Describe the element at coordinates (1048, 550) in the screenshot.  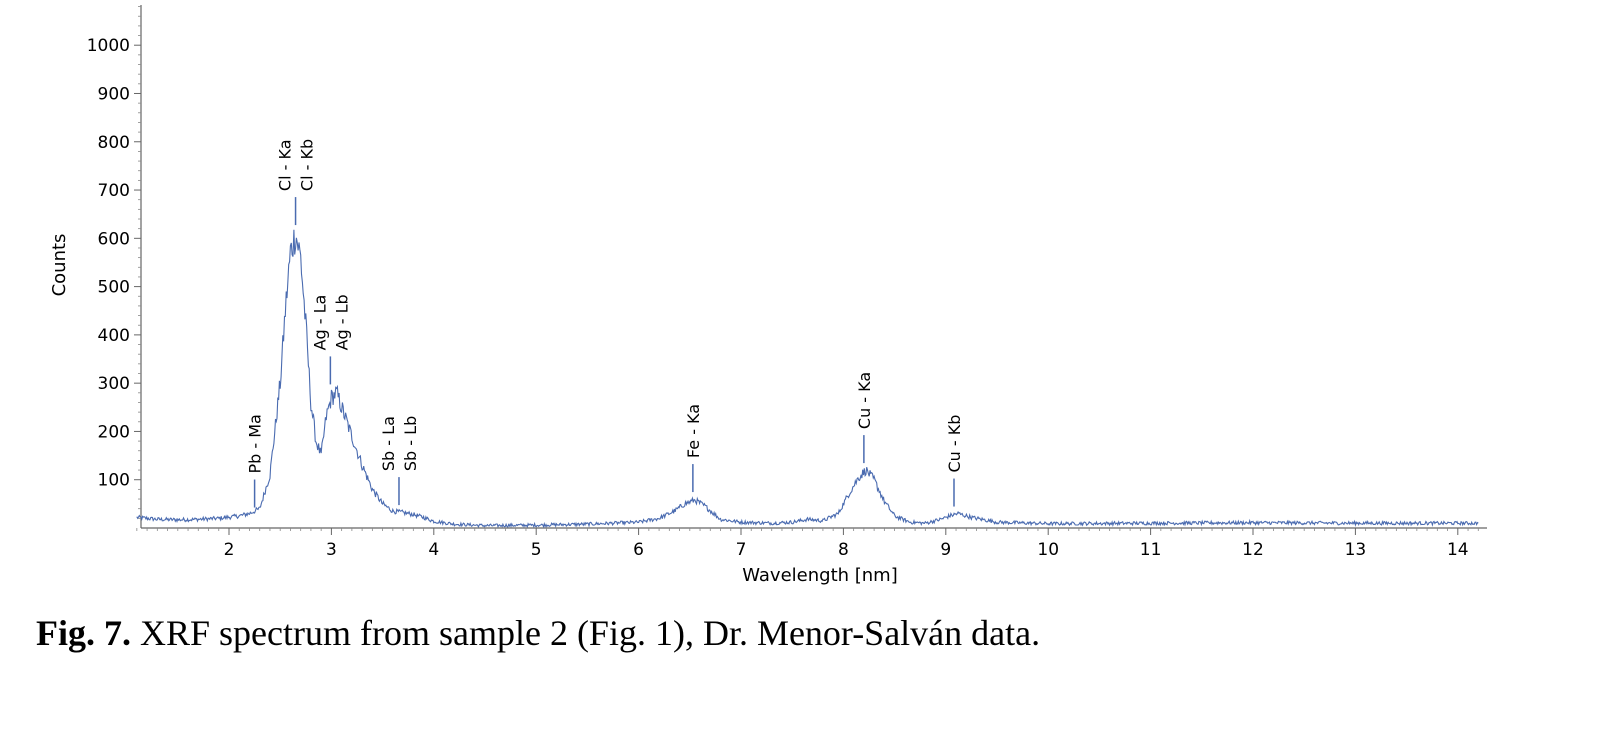
I see `x-tick-label: 10` at that location.